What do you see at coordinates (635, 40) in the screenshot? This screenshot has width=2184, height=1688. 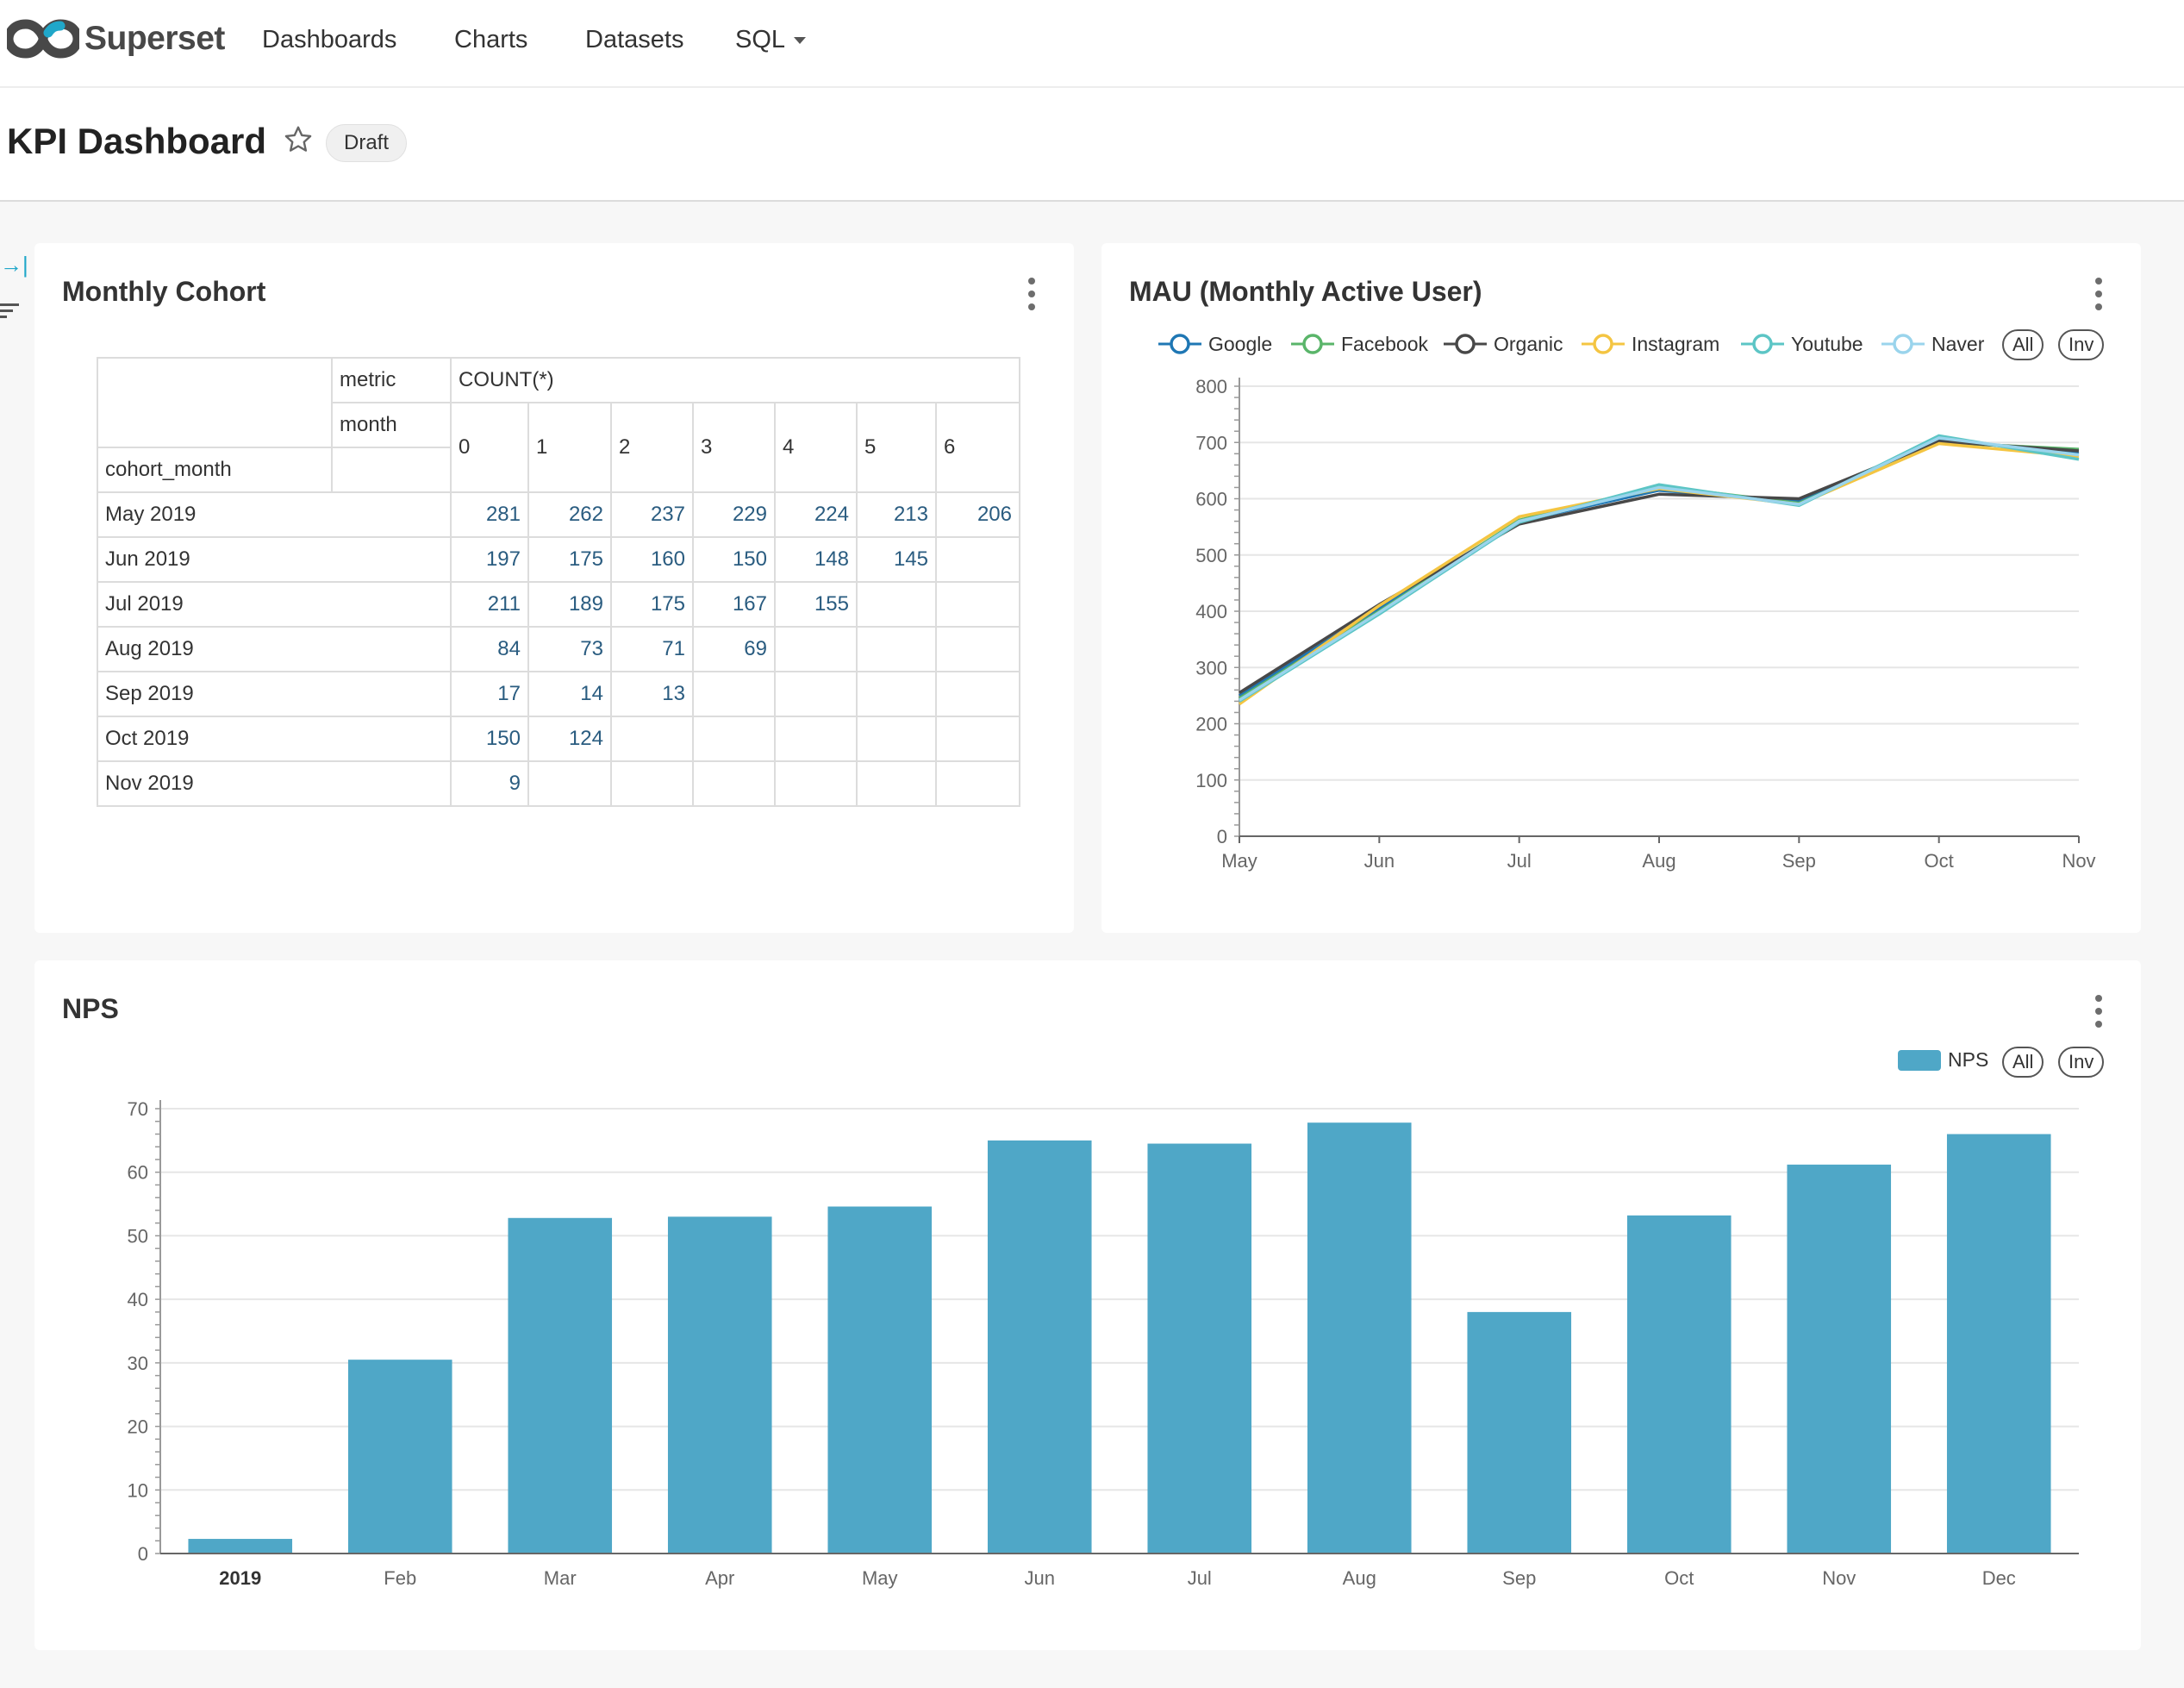 I see `nav-datasets: Datasets` at bounding box center [635, 40].